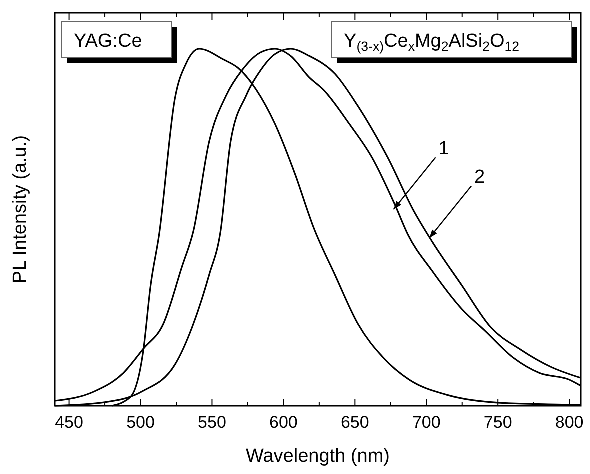  What do you see at coordinates (355, 422) in the screenshot?
I see `x-tick-label: 650` at bounding box center [355, 422].